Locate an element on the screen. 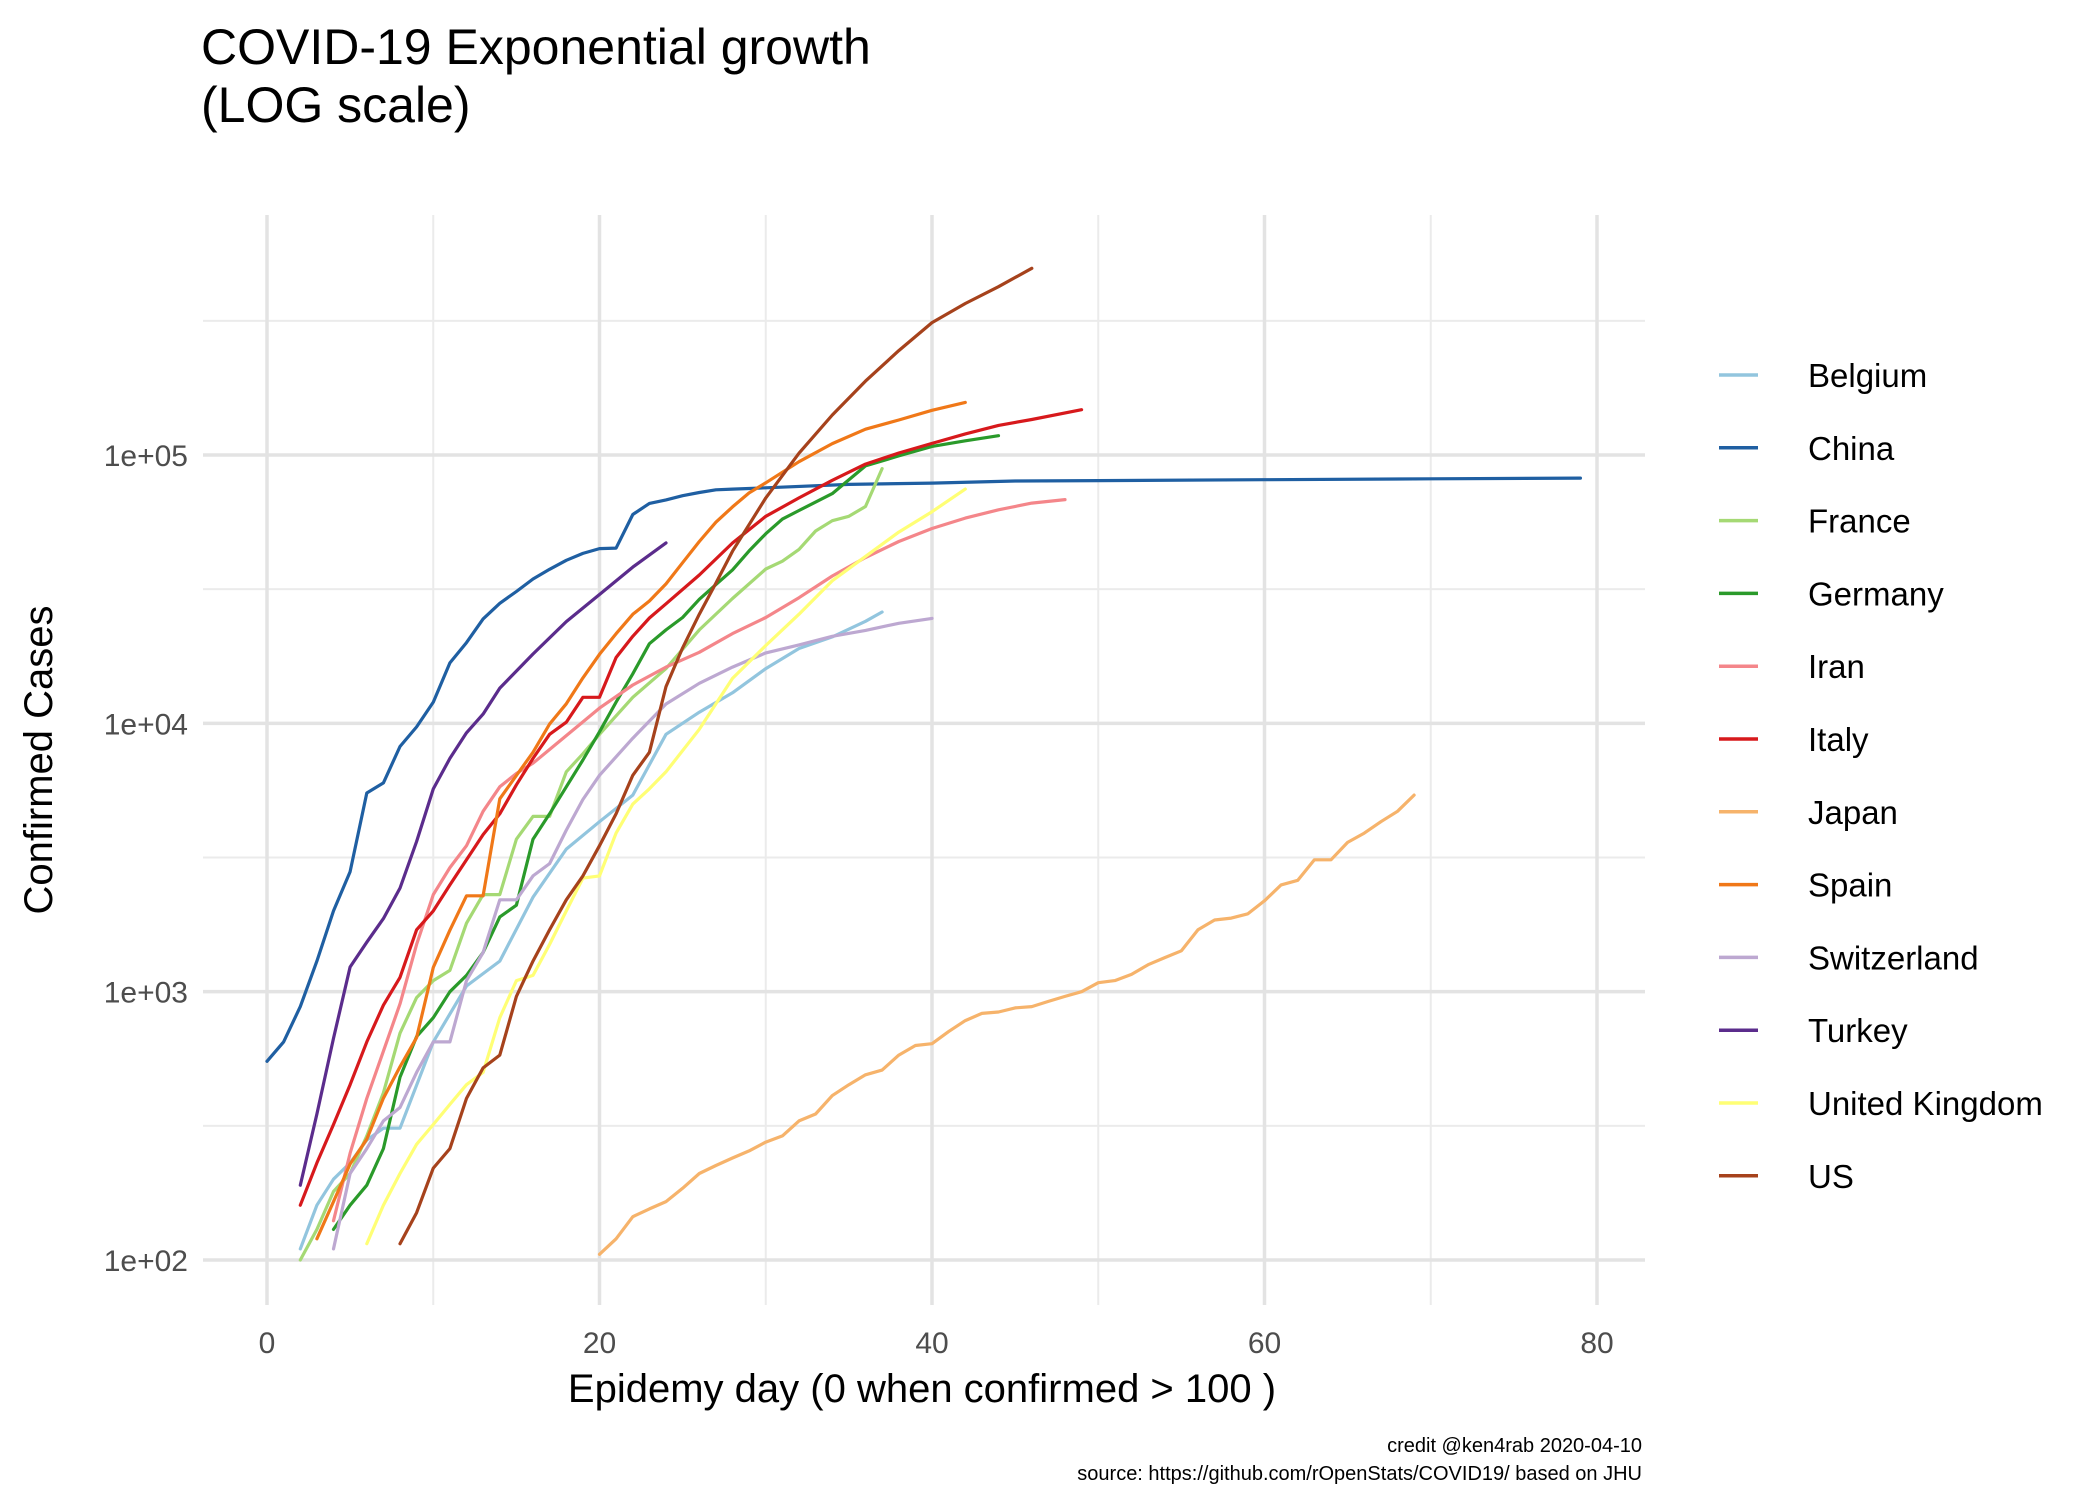  series-line-japan is located at coordinates (1006, 1024).